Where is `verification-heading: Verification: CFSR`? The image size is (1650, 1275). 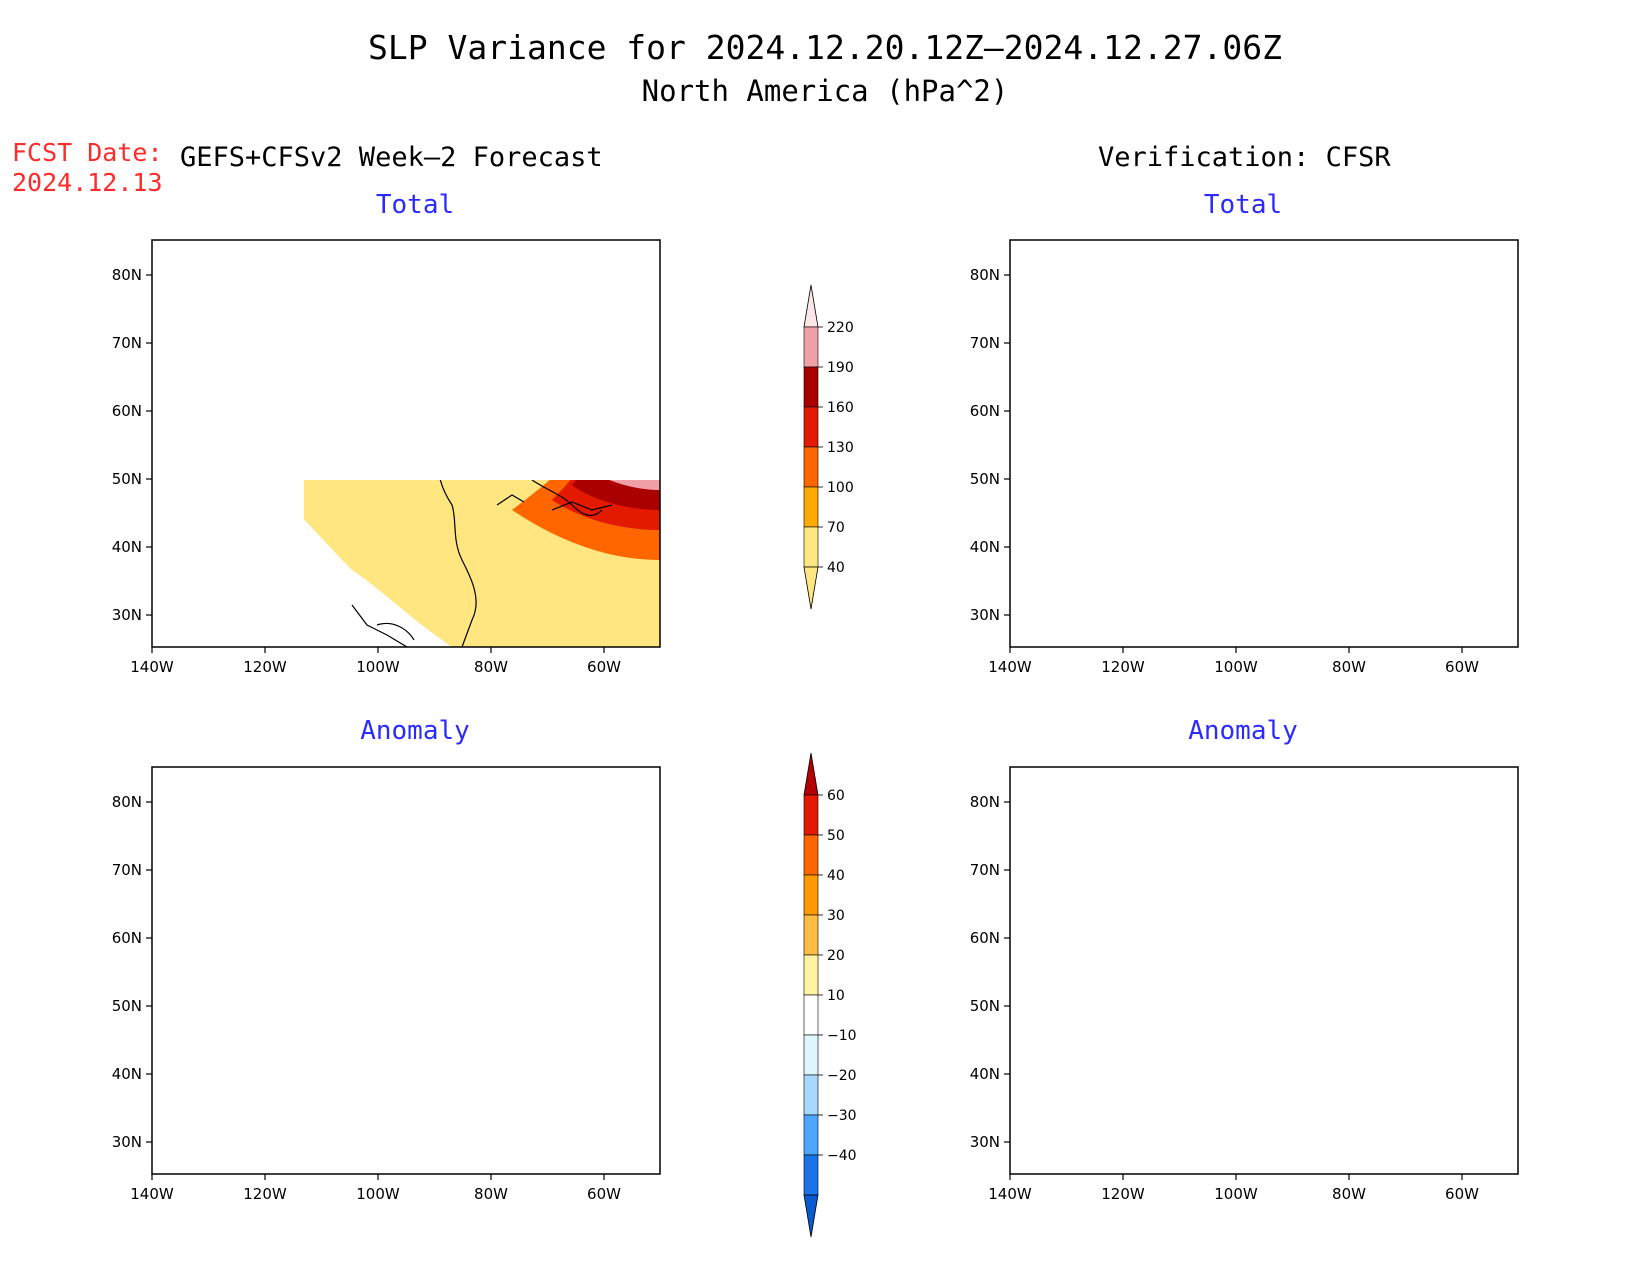
verification-heading: Verification: CFSR is located at coordinates (1244, 157).